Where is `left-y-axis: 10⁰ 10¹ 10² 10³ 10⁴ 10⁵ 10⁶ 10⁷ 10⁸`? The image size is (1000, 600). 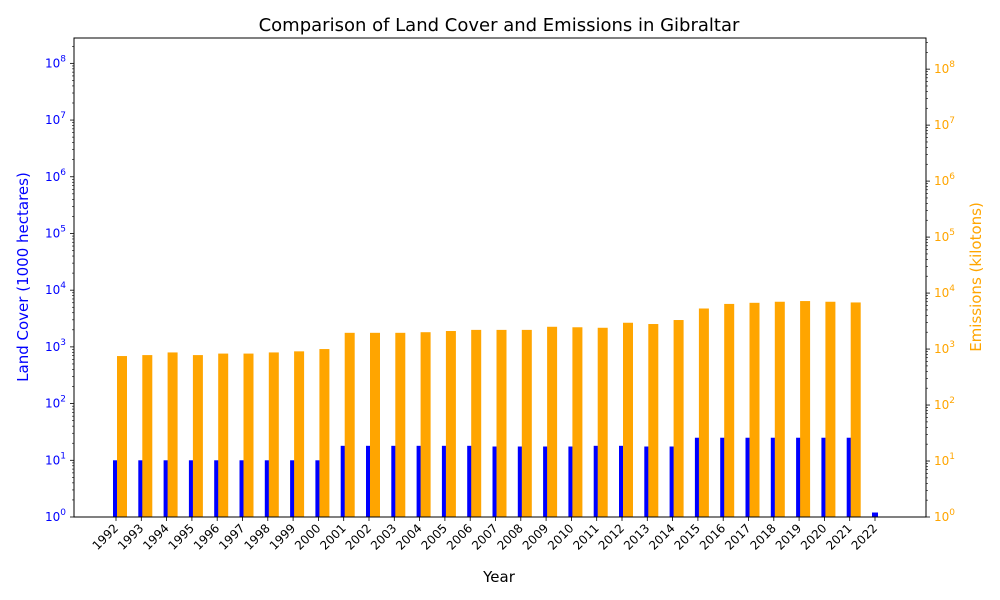
left-y-axis: 10⁰ 10¹ 10² 10³ 10⁴ 10⁵ 10⁶ 10⁷ 10⁸ is located at coordinates (59, 284).